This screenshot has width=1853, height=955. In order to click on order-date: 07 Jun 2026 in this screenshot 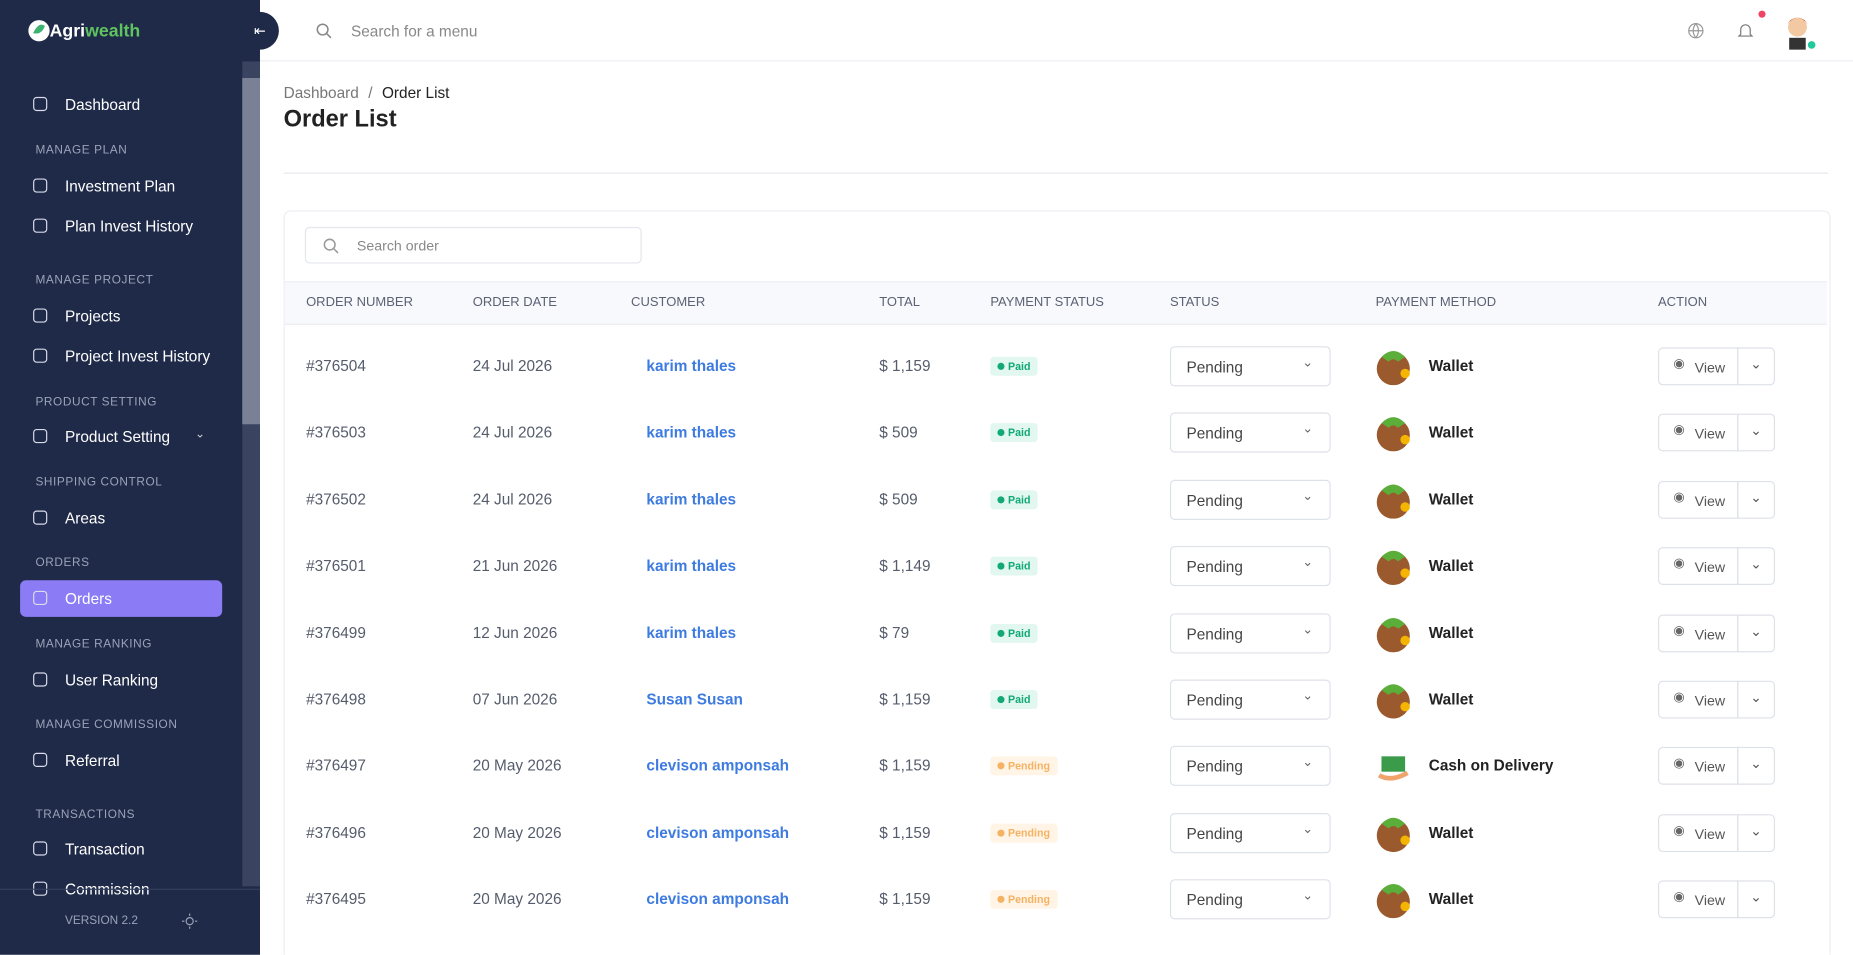, I will do `click(515, 699)`.